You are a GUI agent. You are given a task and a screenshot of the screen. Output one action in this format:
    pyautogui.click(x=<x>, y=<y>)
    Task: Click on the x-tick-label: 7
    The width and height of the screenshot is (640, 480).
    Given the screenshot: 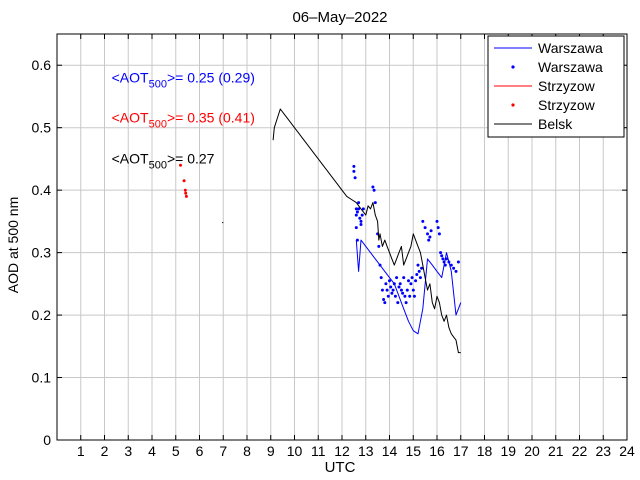 What is the action you would take?
    pyautogui.click(x=223, y=451)
    